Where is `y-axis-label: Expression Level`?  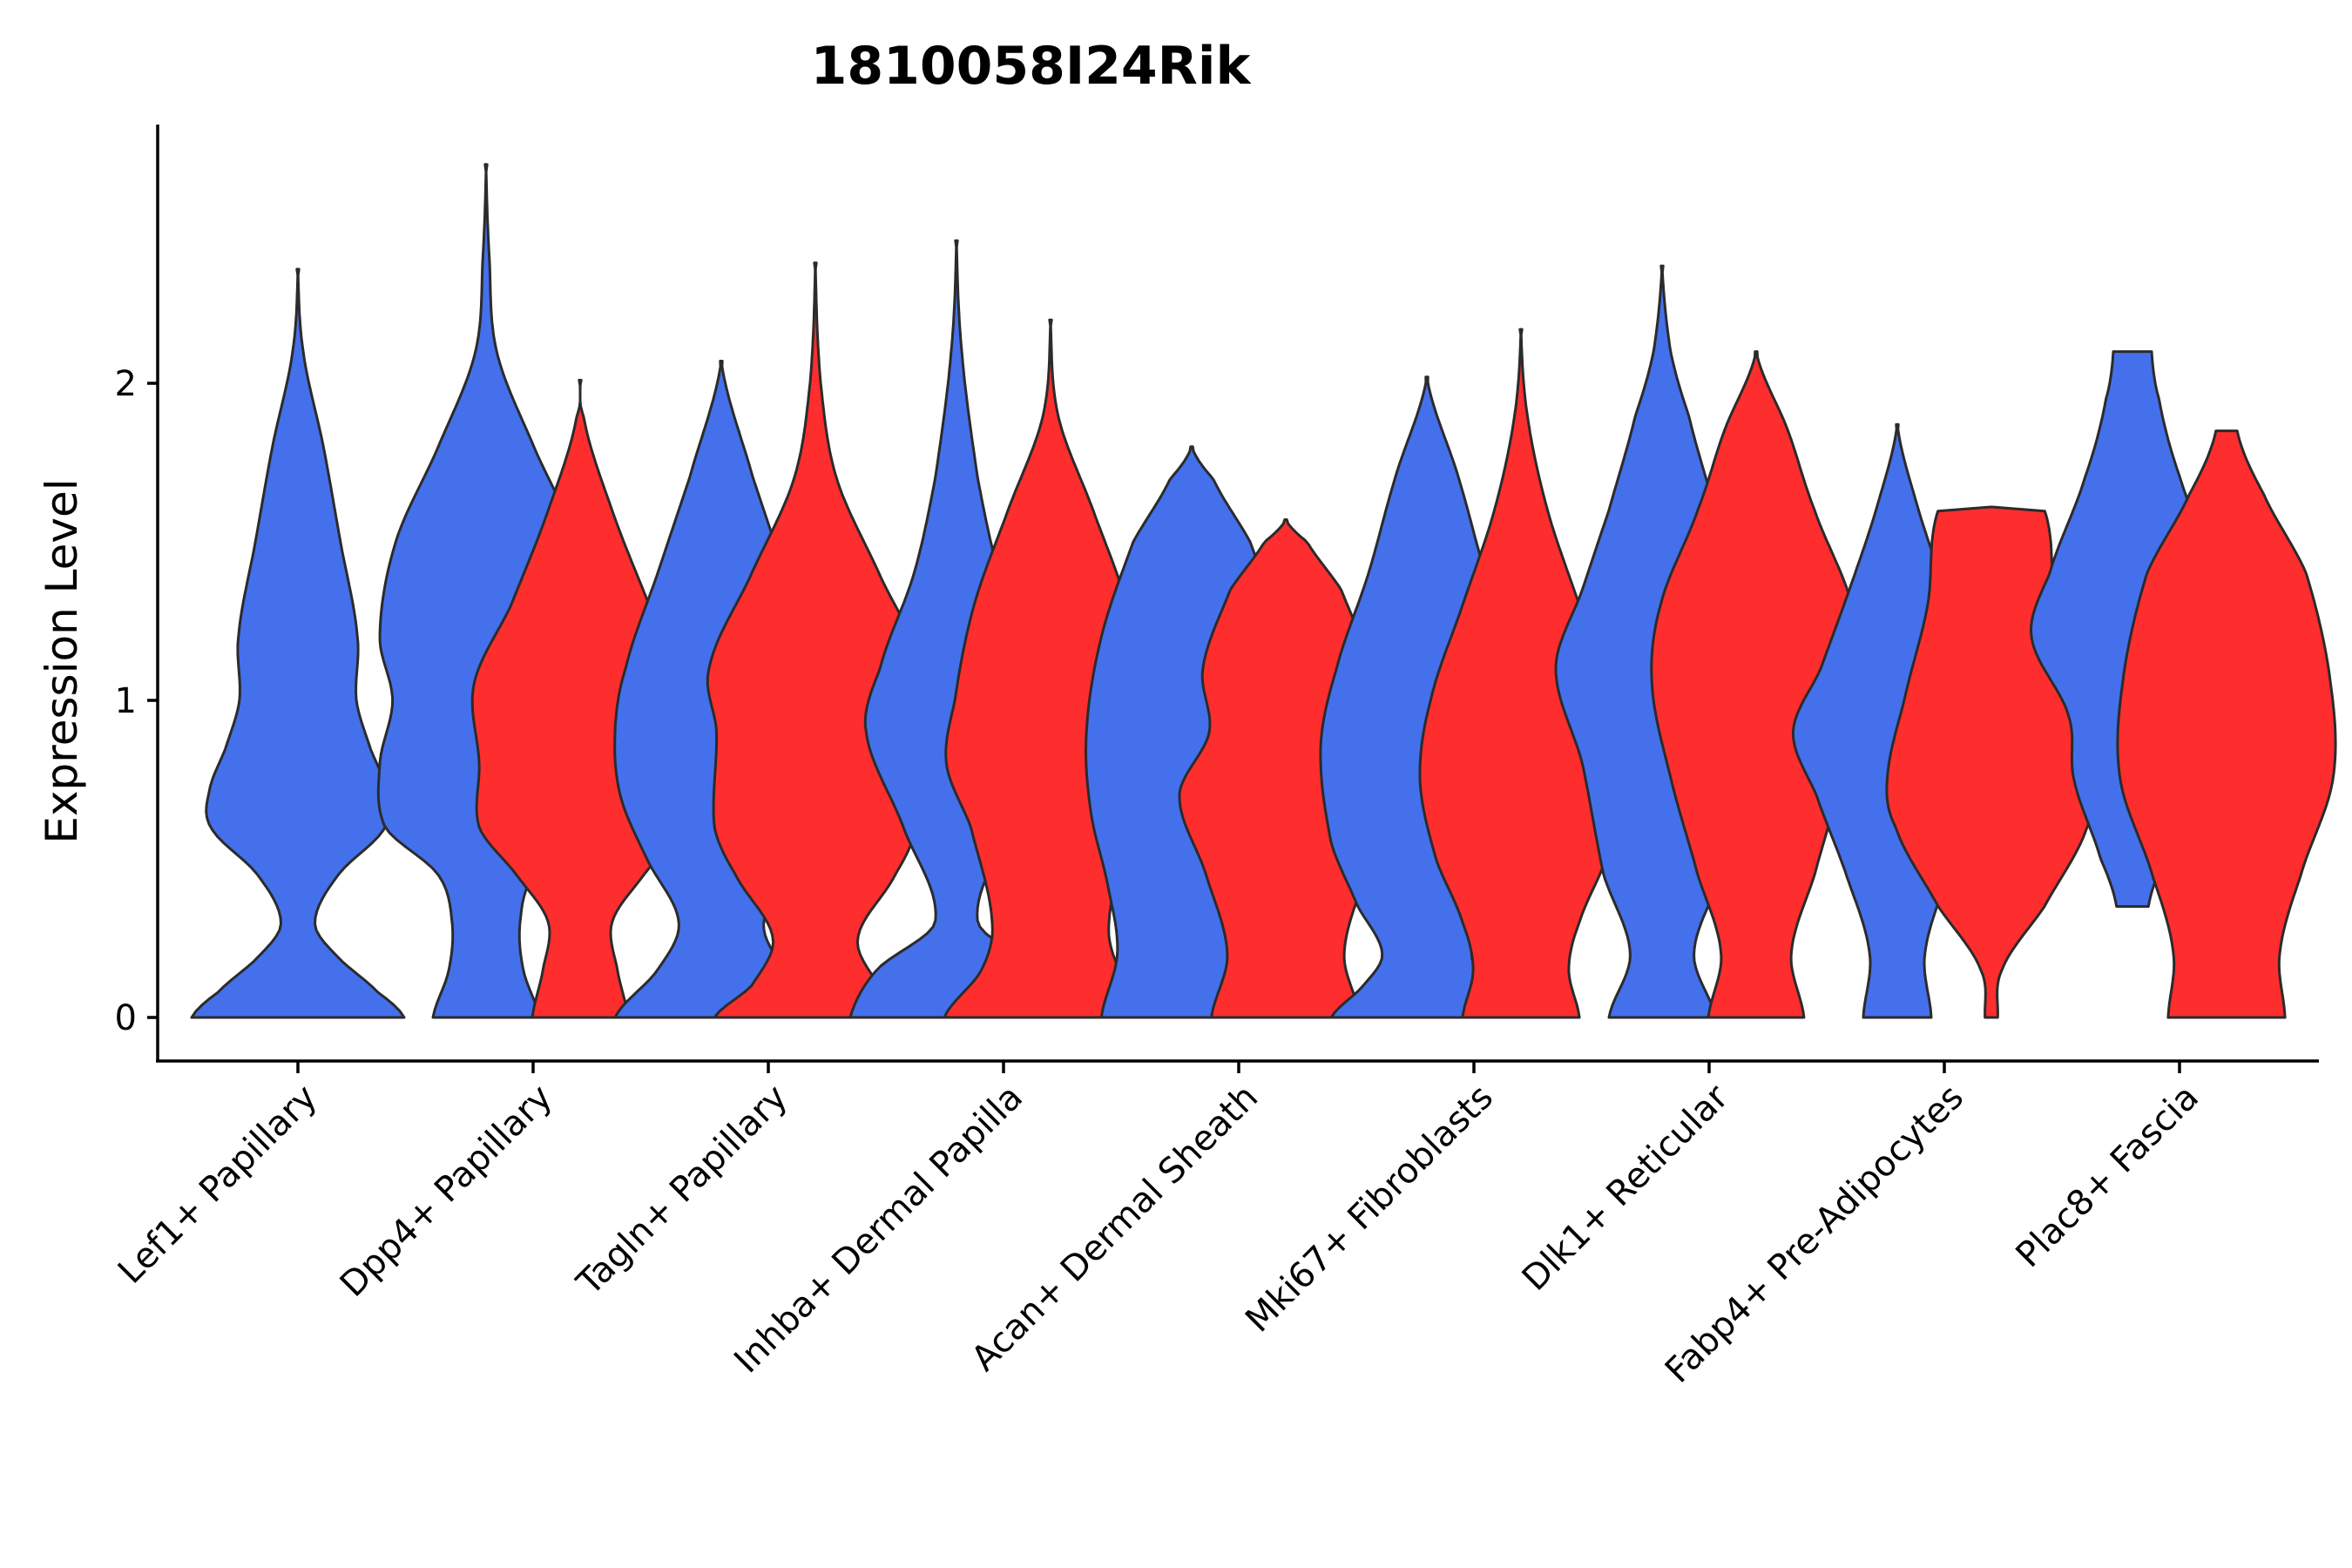 y-axis-label: Expression Level is located at coordinates (62, 660).